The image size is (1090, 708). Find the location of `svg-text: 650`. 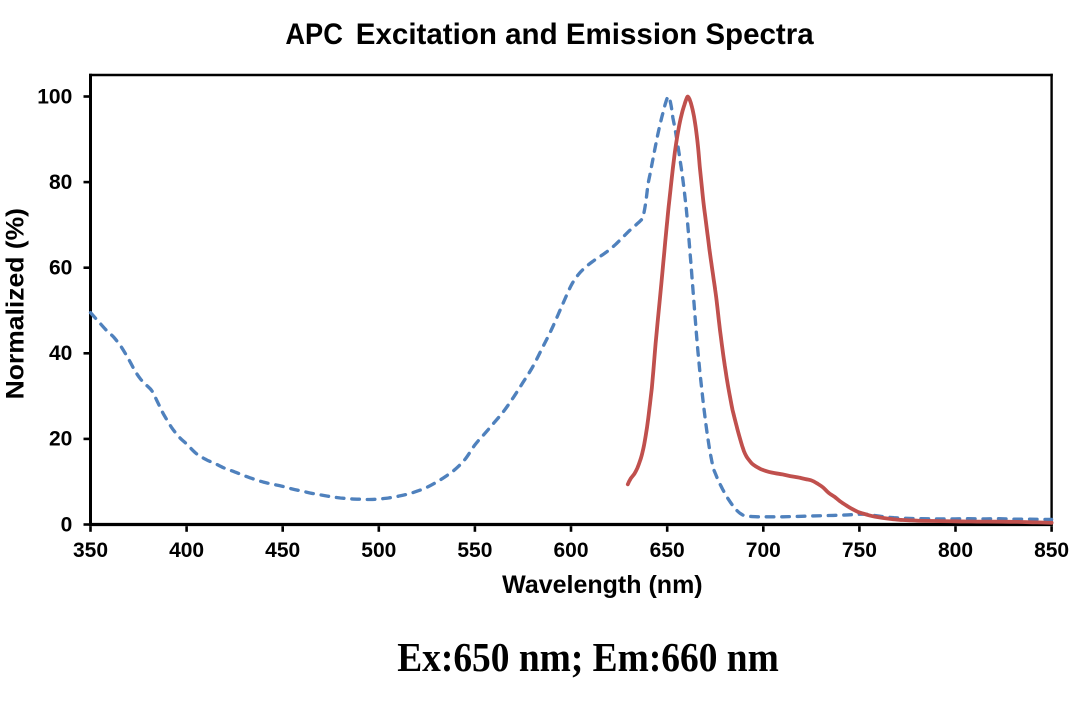

svg-text: 650 is located at coordinates (667, 550).